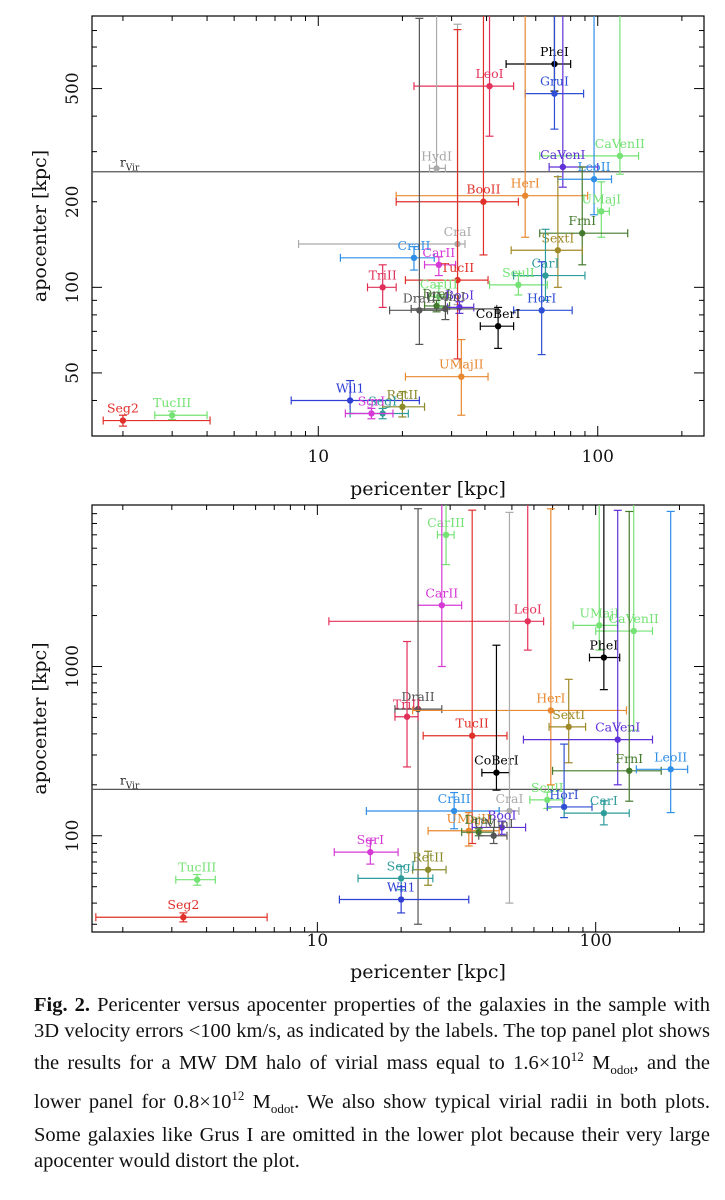 The height and width of the screenshot is (1200, 725). I want to click on point-label: HorI, so click(541, 297).